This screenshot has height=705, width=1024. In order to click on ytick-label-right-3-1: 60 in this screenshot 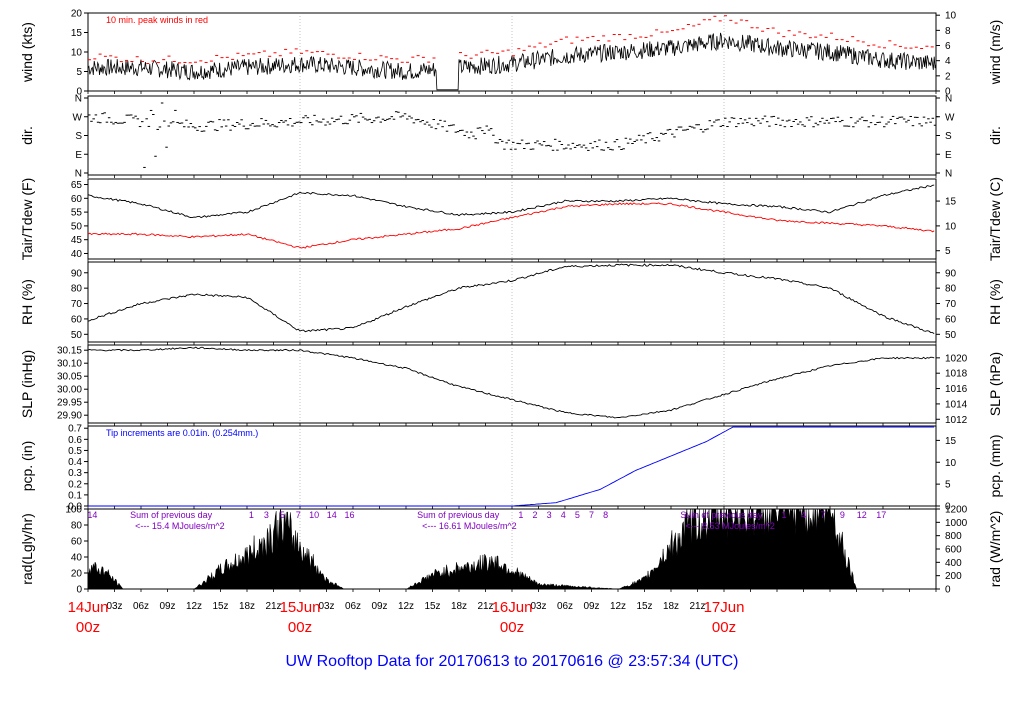, I will do `click(951, 319)`.